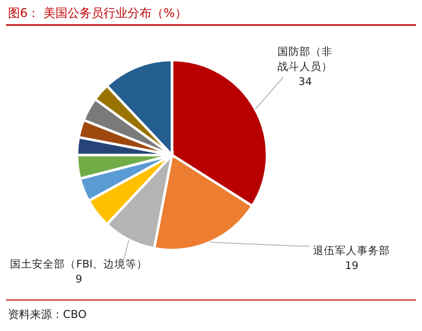 The width and height of the screenshot is (422, 331). I want to click on slice-label: 国防部（非战斗人员）, so click(305, 59).